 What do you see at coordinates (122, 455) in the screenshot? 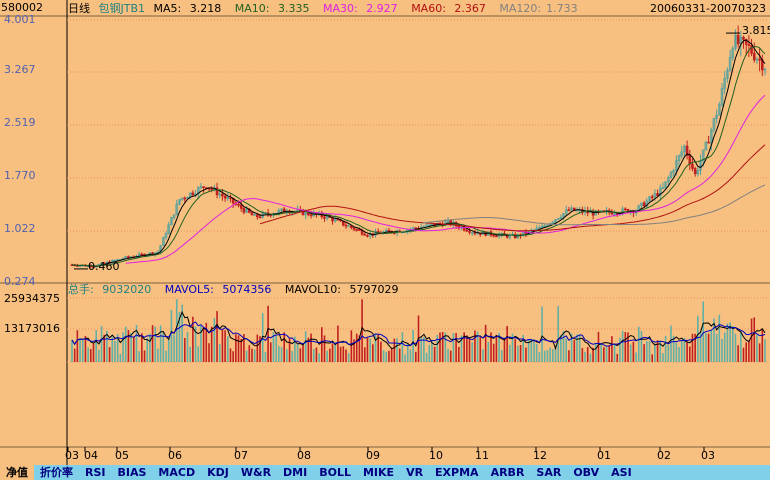
I see `month-label: 05` at bounding box center [122, 455].